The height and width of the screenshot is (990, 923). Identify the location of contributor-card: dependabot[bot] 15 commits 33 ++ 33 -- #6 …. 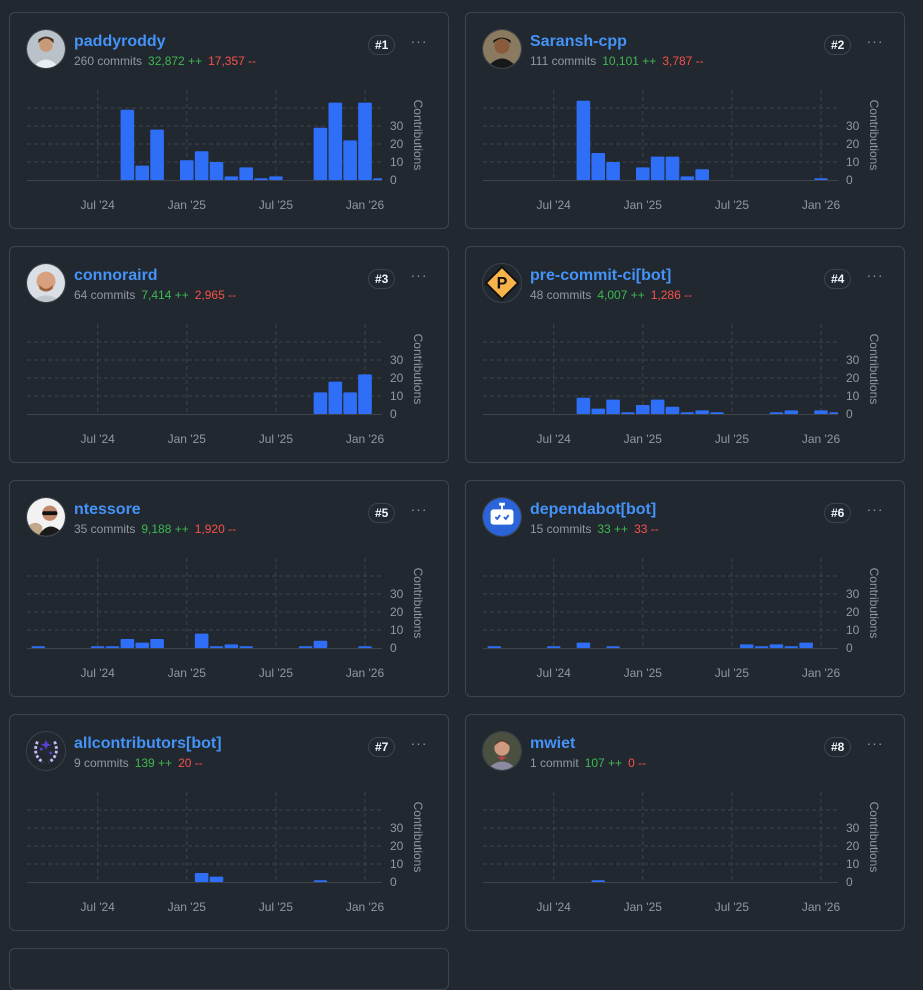
(685, 588).